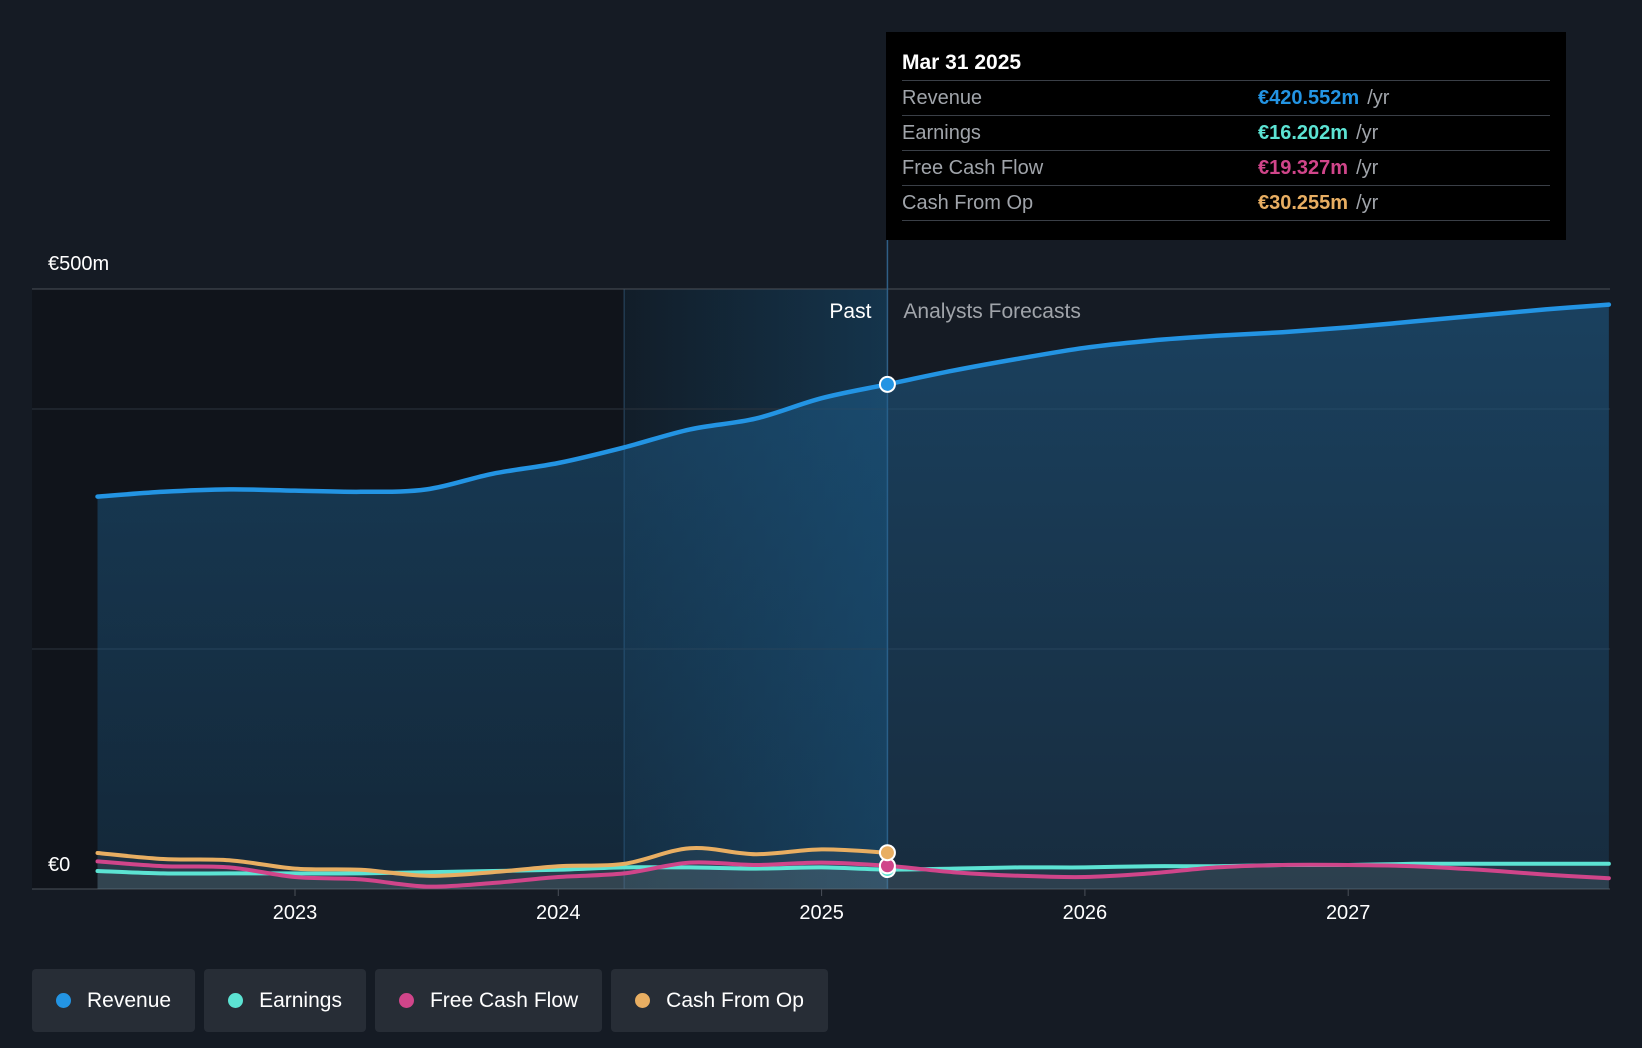 Image resolution: width=1642 pixels, height=1048 pixels. Describe the element at coordinates (1303, 133) in the screenshot. I see `tooltip-value: €16.202m` at that location.